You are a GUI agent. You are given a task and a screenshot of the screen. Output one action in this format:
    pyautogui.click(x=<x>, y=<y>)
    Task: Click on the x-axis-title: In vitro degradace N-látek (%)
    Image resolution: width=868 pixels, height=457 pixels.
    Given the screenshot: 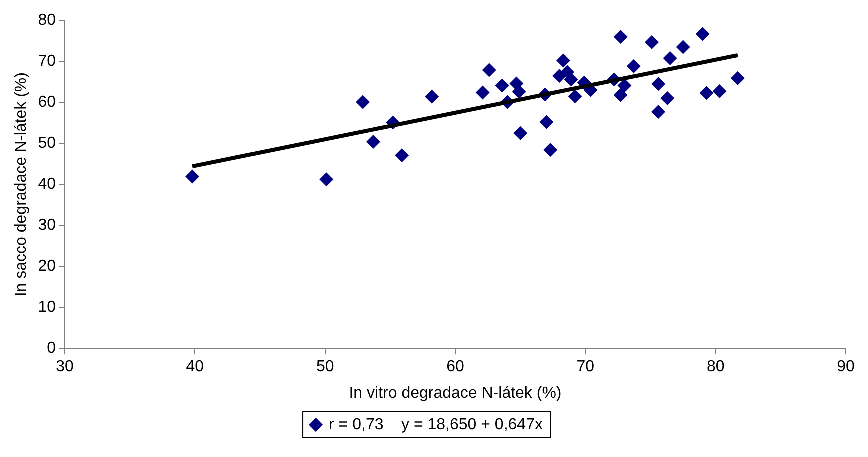 What is the action you would take?
    pyautogui.click(x=455, y=393)
    